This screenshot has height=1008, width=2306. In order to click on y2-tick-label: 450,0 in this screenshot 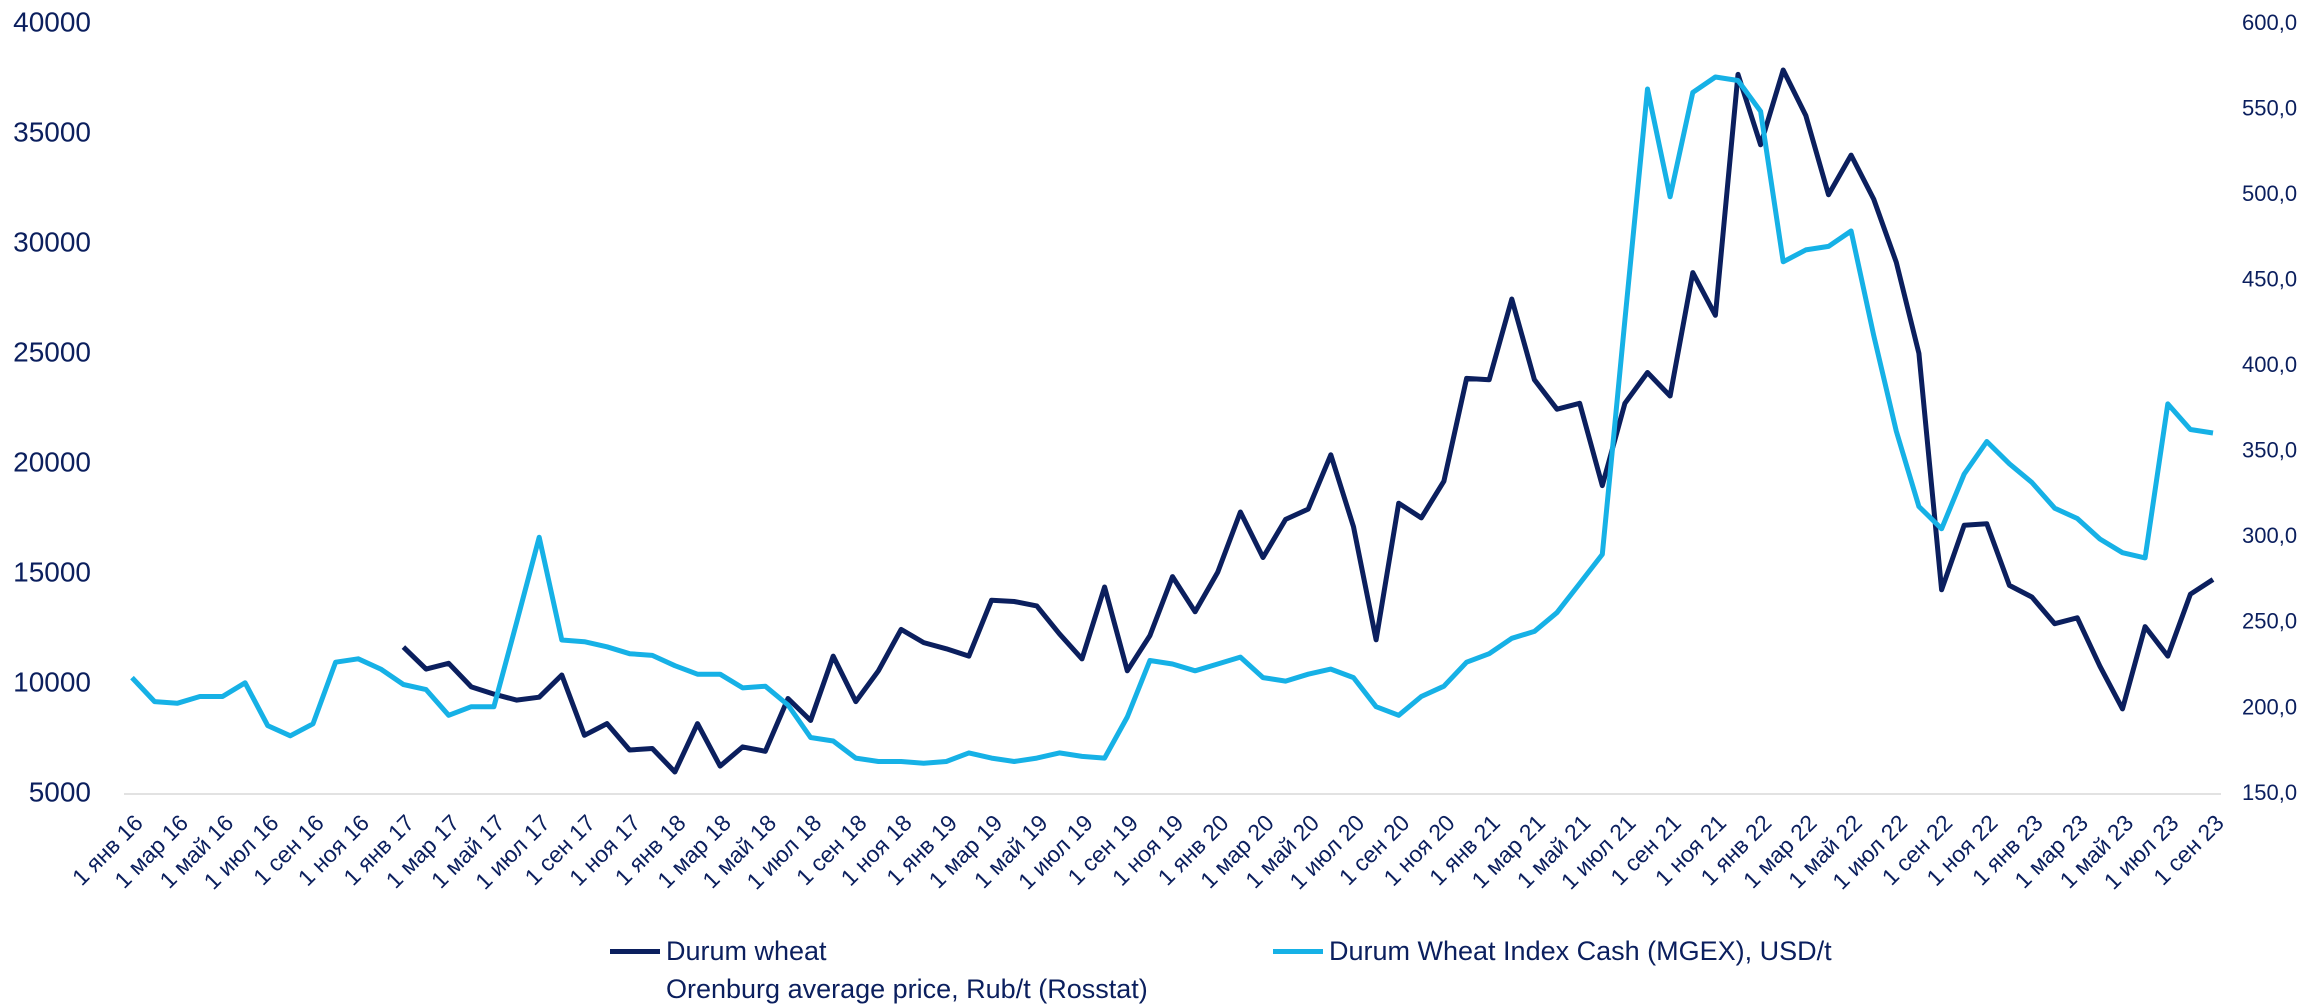, I will do `click(2269, 278)`.